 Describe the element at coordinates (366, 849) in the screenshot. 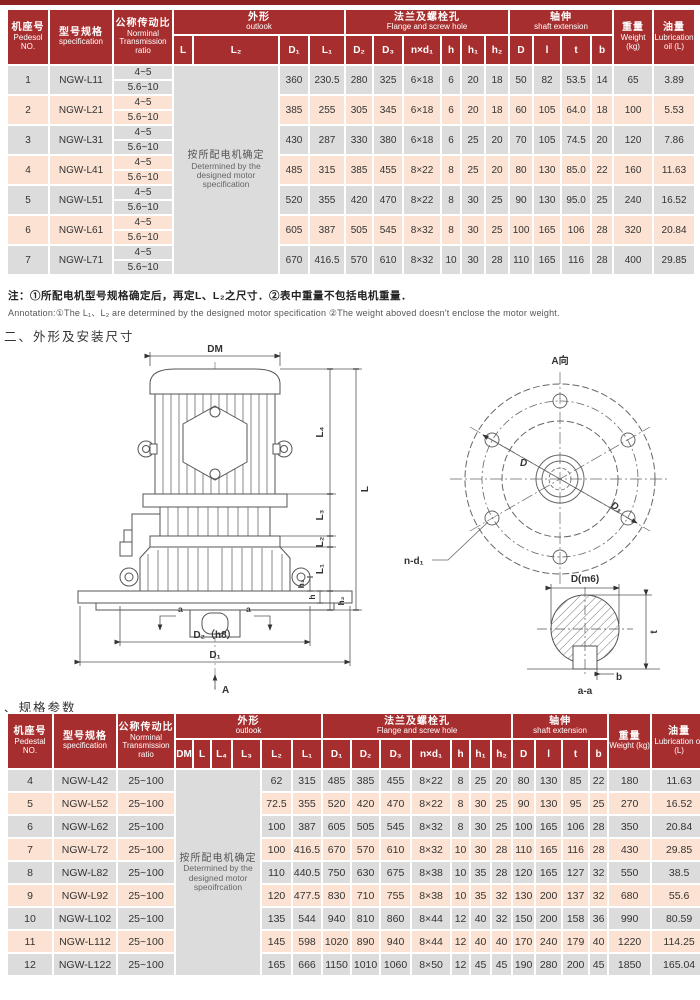

I see `table-cell: 570` at that location.